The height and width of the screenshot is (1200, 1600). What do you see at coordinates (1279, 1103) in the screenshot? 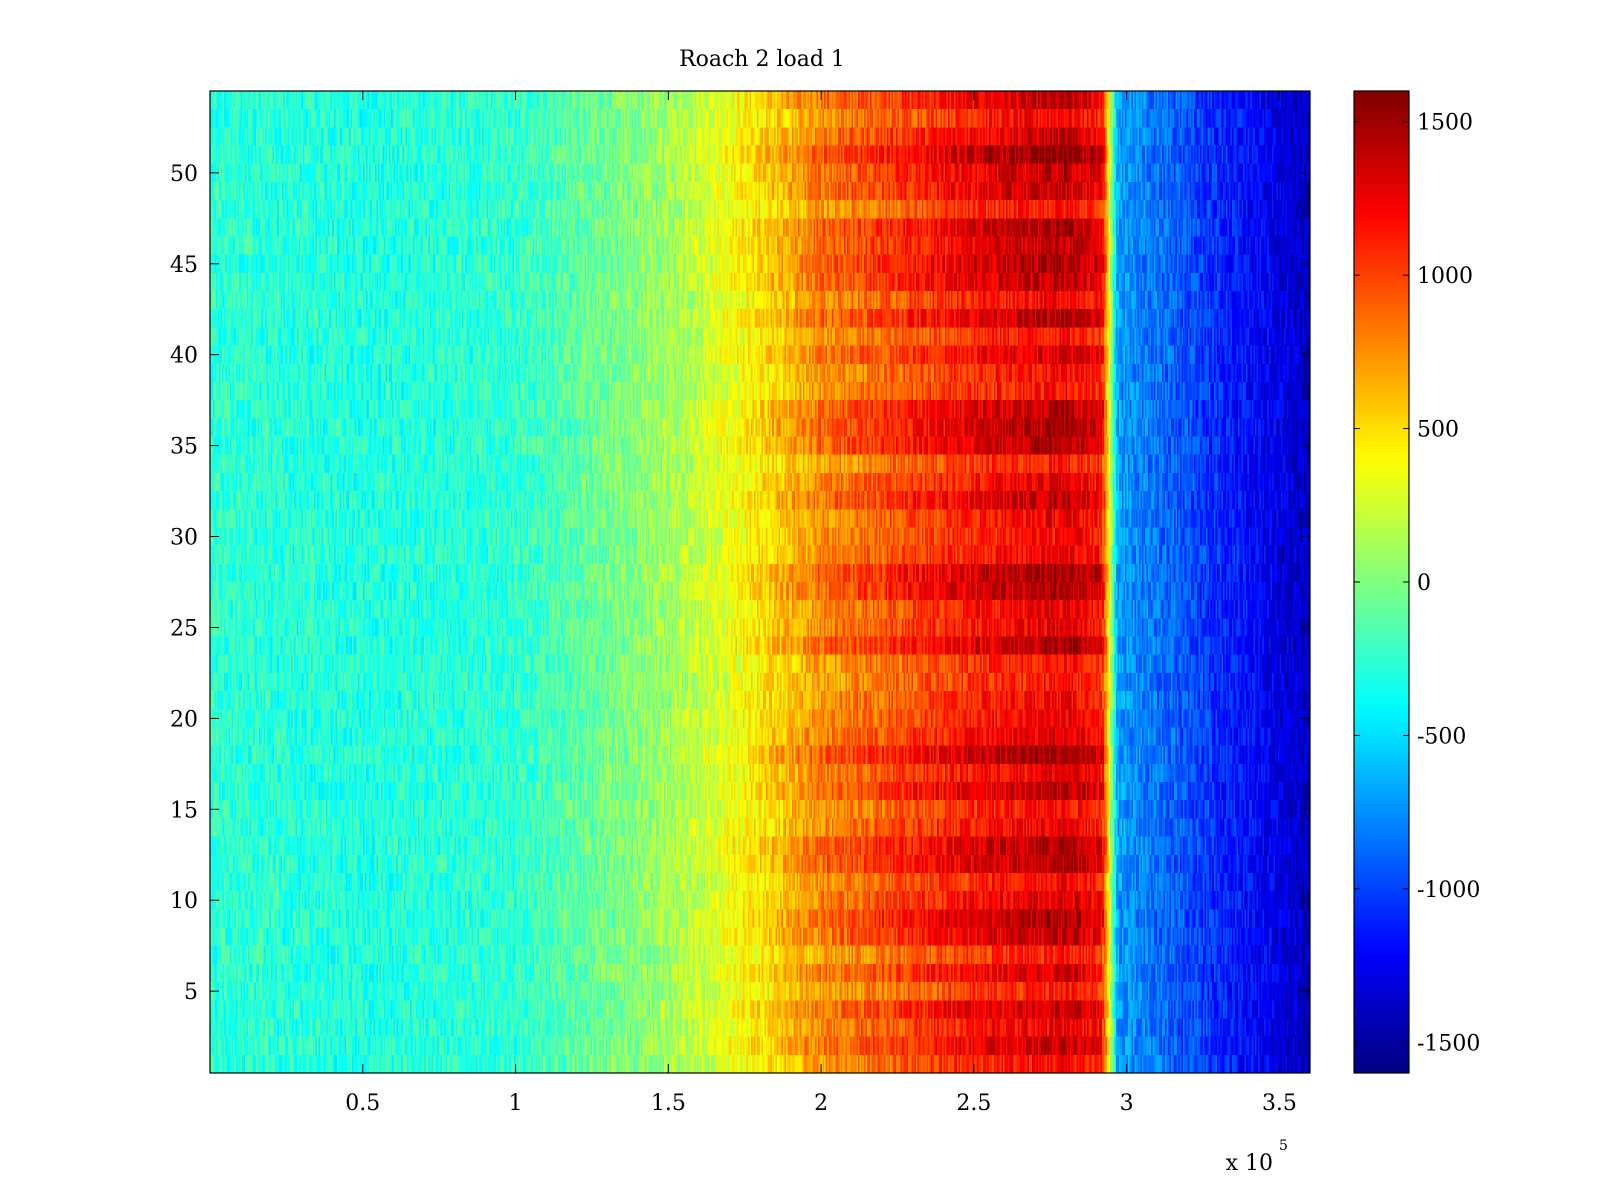
I see `x-tick-label: 3.5` at bounding box center [1279, 1103].